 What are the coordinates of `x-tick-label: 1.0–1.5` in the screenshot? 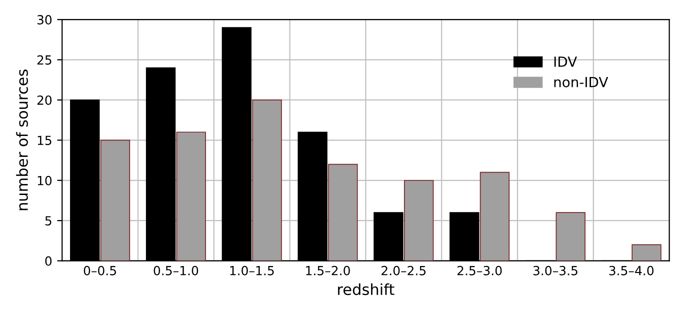 It's located at (252, 271).